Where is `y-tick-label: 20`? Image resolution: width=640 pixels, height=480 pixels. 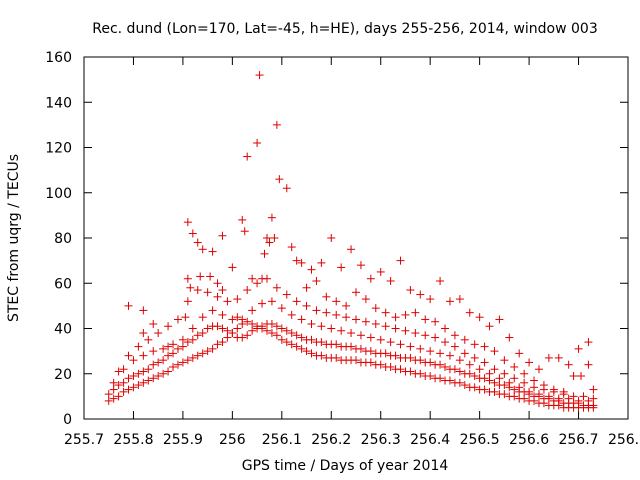
y-tick-label: 20 is located at coordinates (63, 375).